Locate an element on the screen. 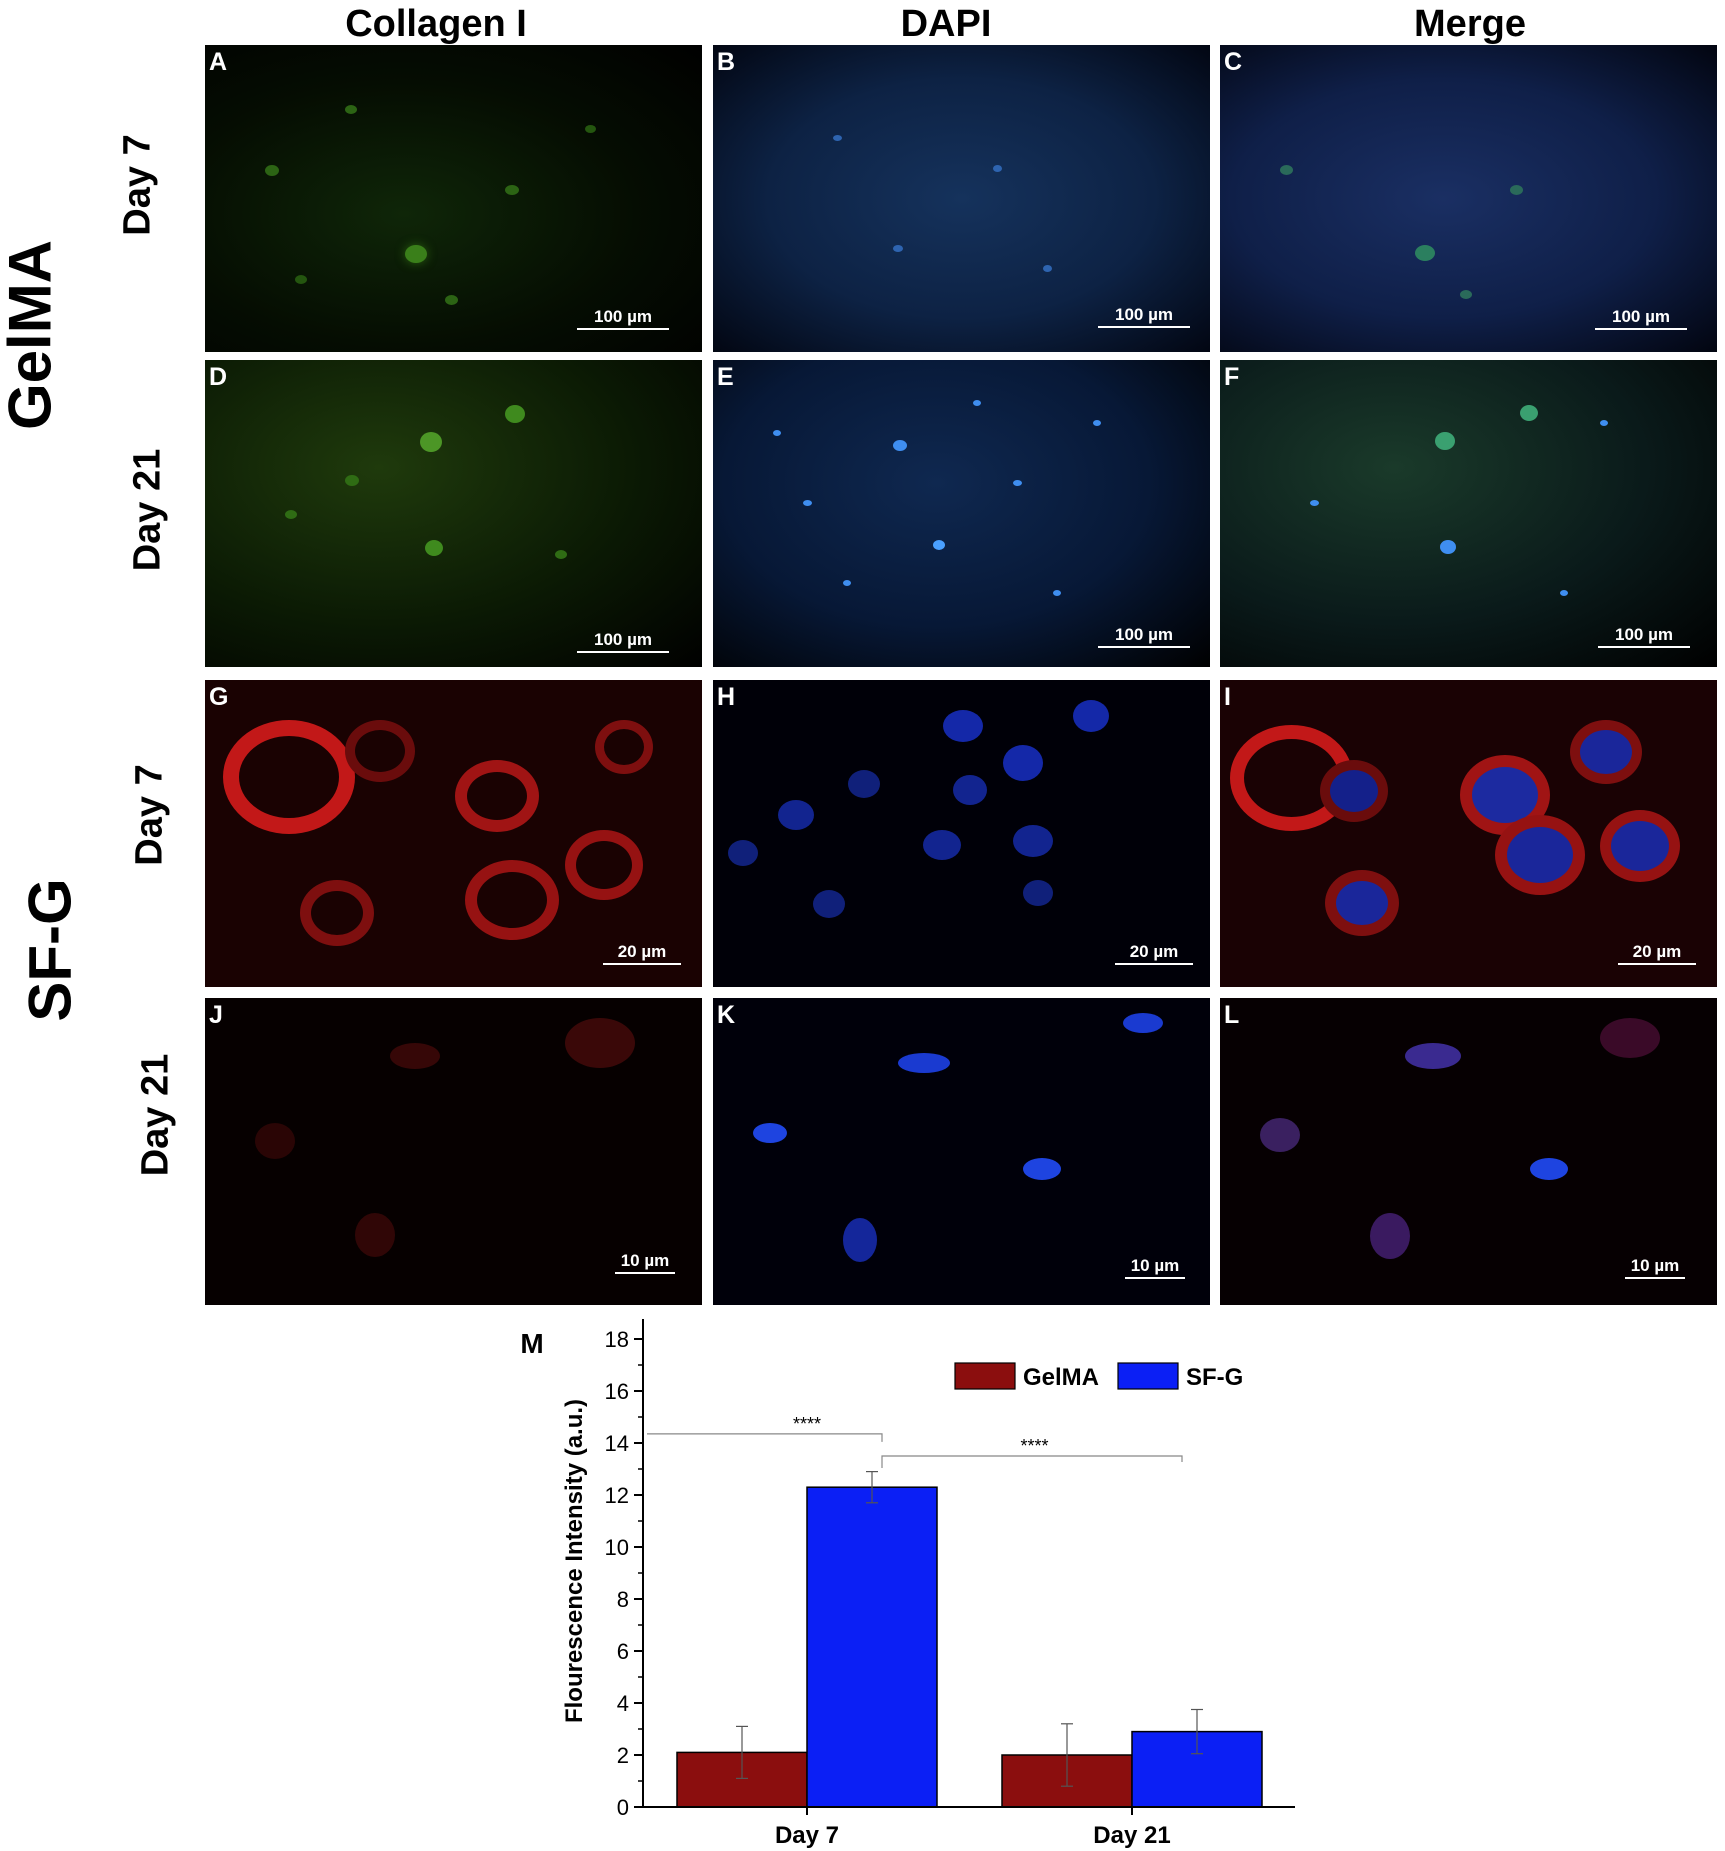 The height and width of the screenshot is (1851, 1725). legend-label-sf-g: SF-G is located at coordinates (1214, 1377).